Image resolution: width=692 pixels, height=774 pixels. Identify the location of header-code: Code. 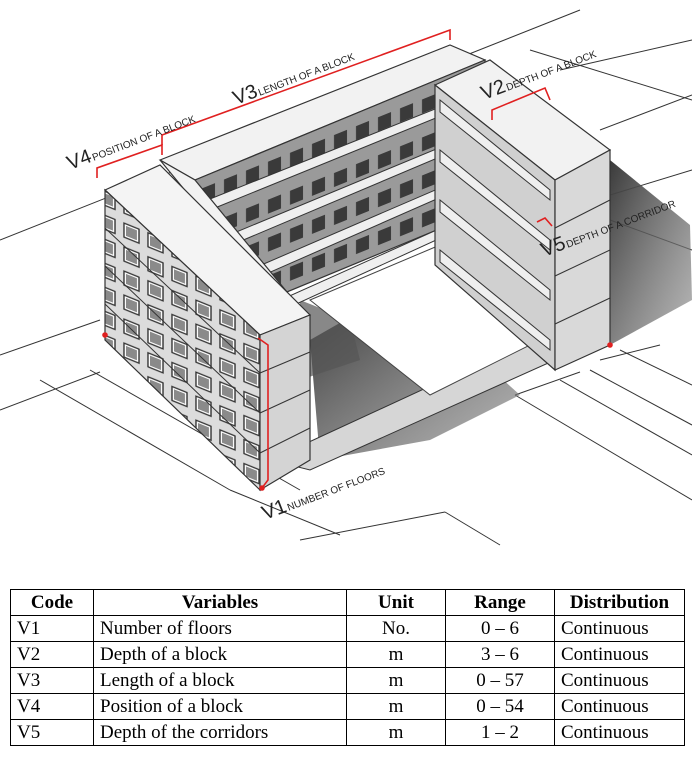
(52, 602).